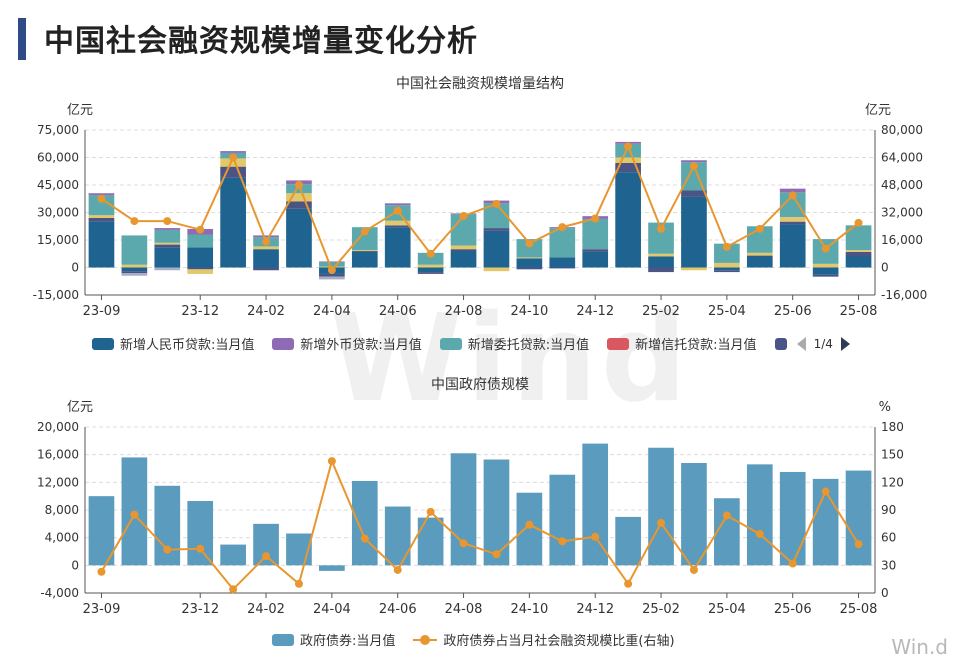 This screenshot has width=960, height=665. What do you see at coordinates (888, 510) in the screenshot?
I see `y-tick-label-right: 90` at bounding box center [888, 510].